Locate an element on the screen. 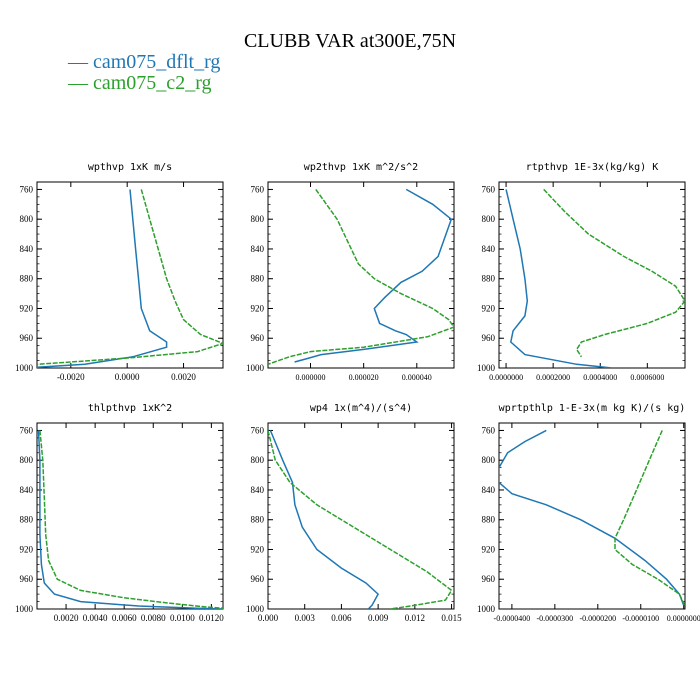 The width and height of the screenshot is (700, 700). x-tick-label: -0.0000200 is located at coordinates (597, 618).